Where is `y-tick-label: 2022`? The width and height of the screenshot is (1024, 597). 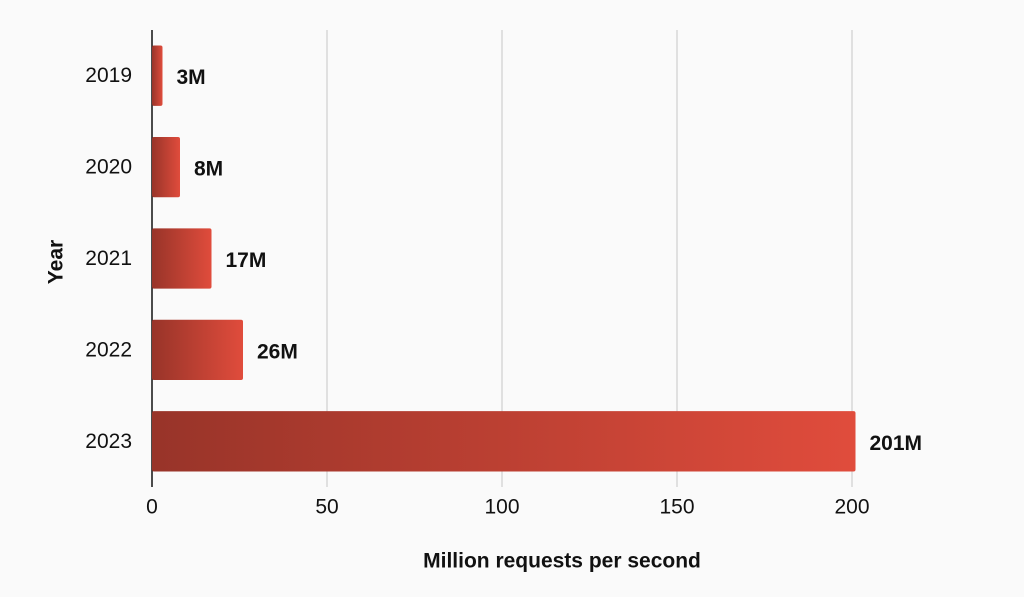
y-tick-label: 2022 is located at coordinates (108, 349).